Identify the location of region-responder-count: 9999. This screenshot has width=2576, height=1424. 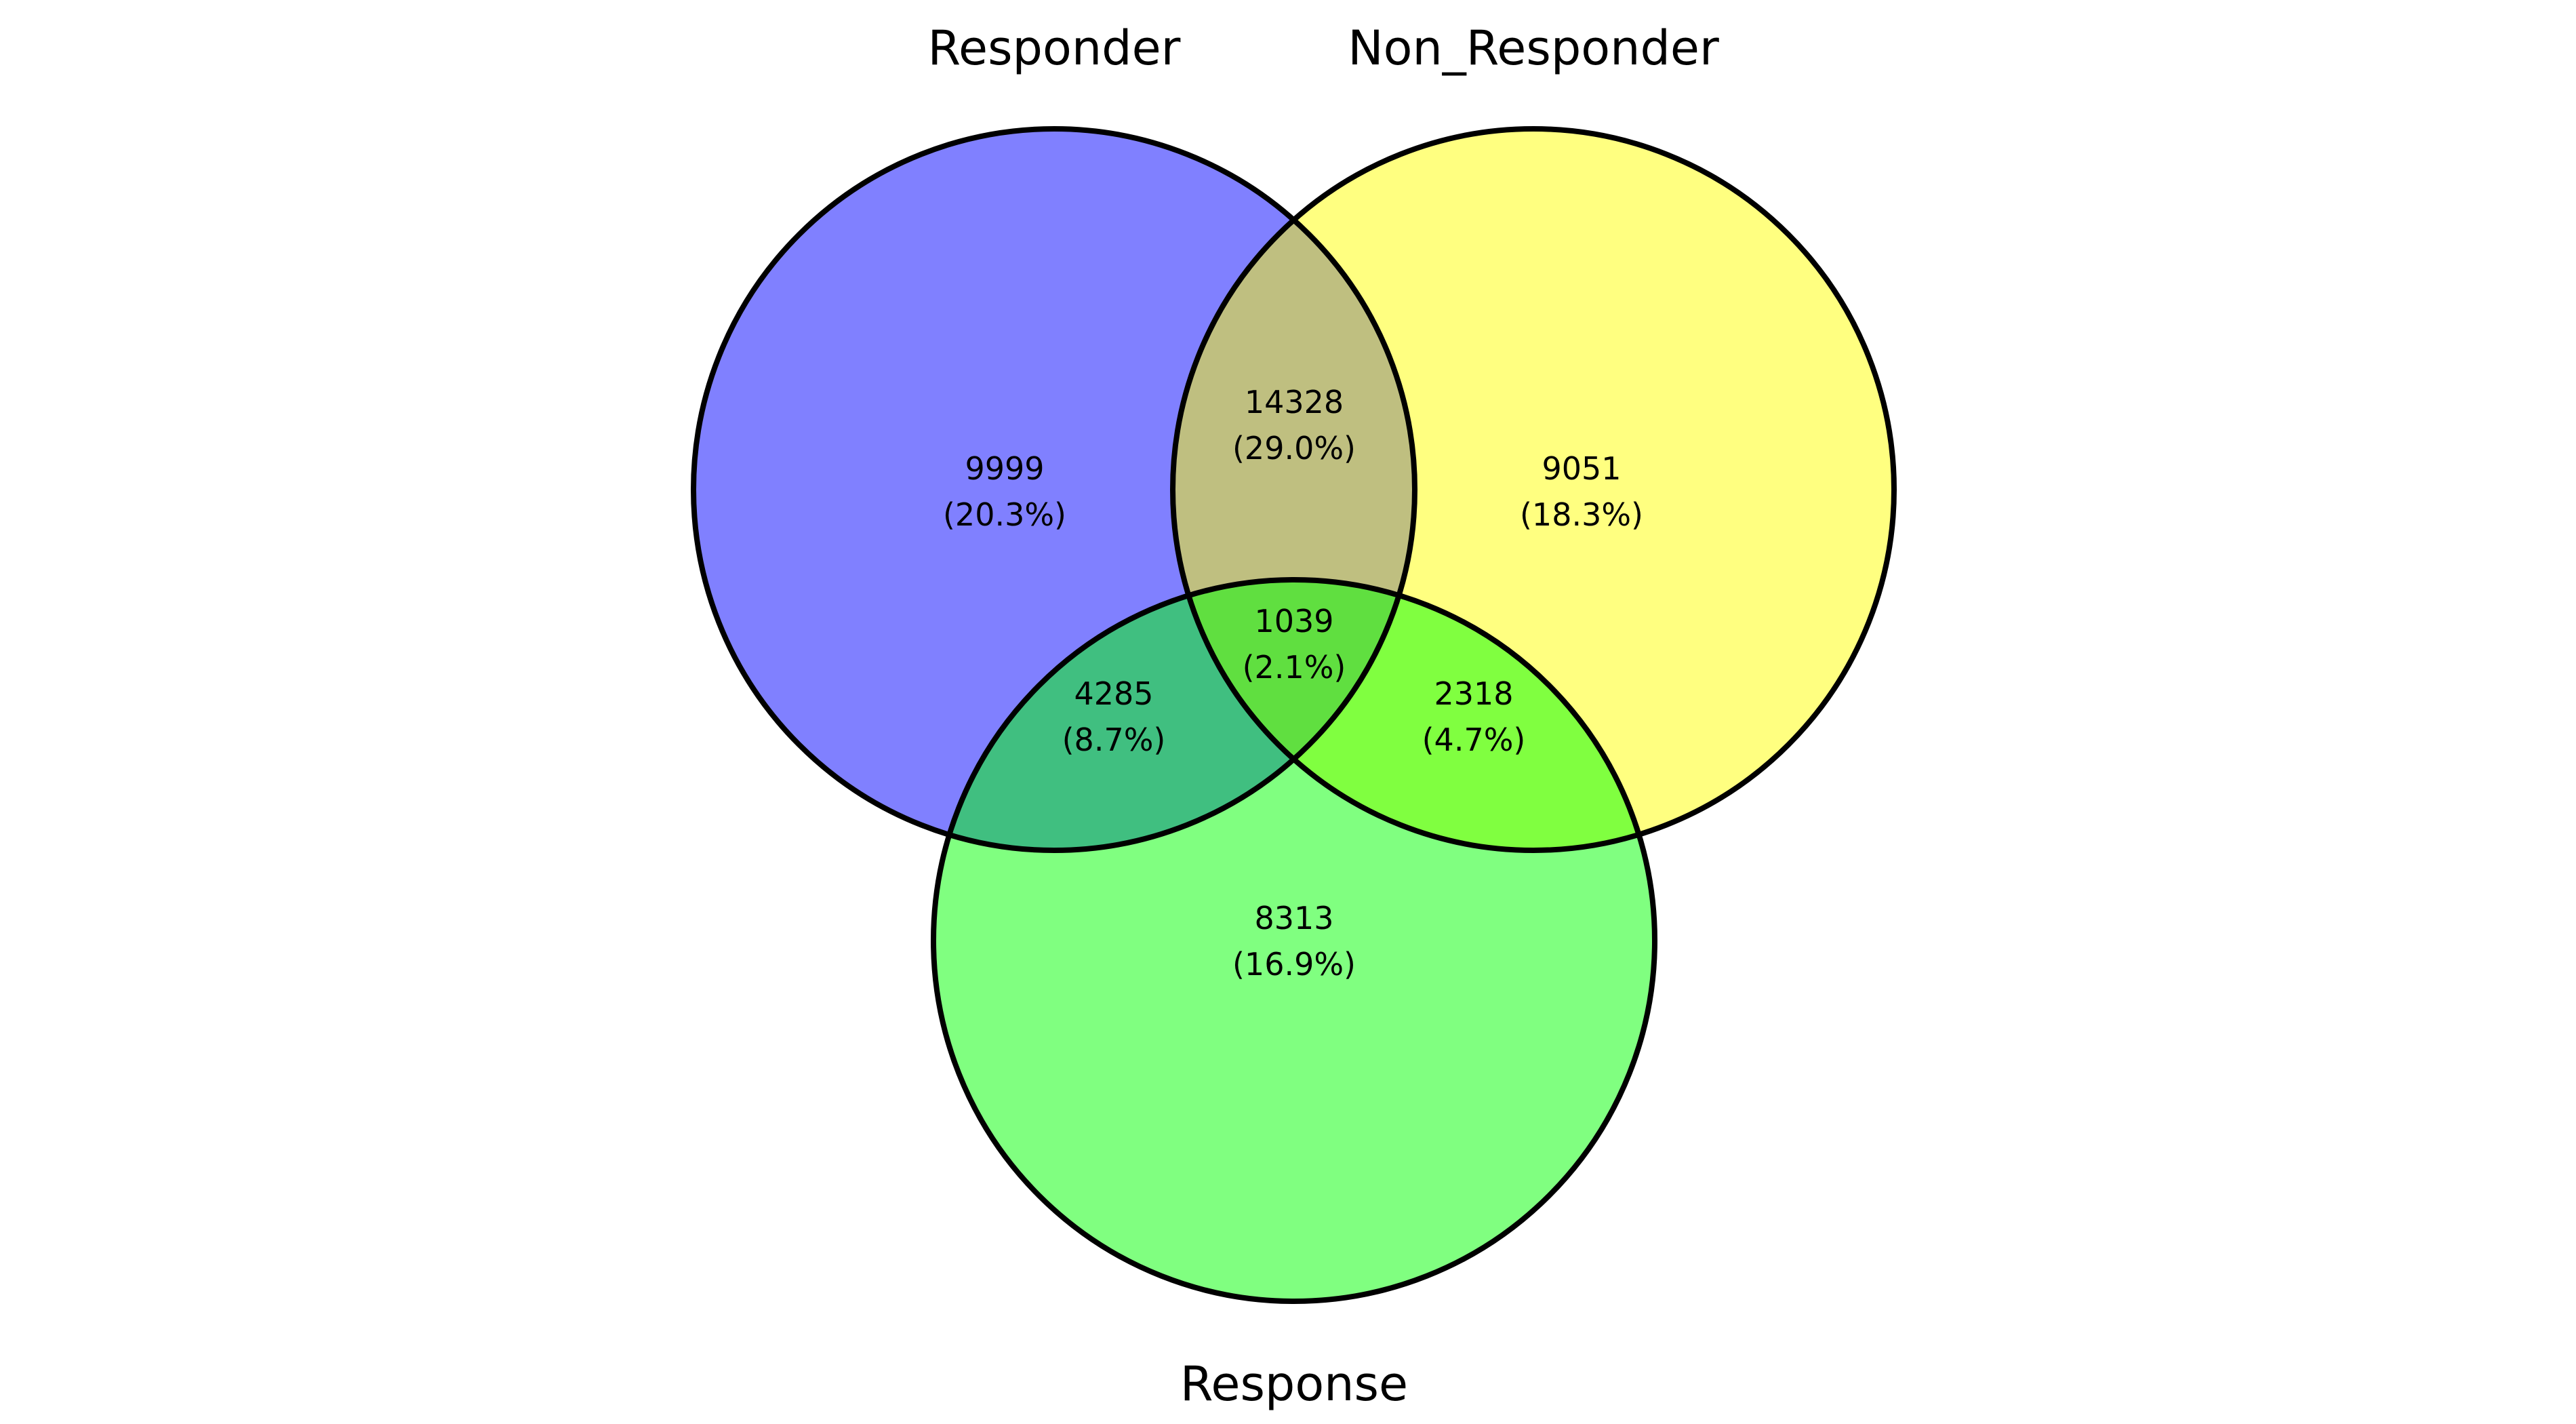
(1004, 468).